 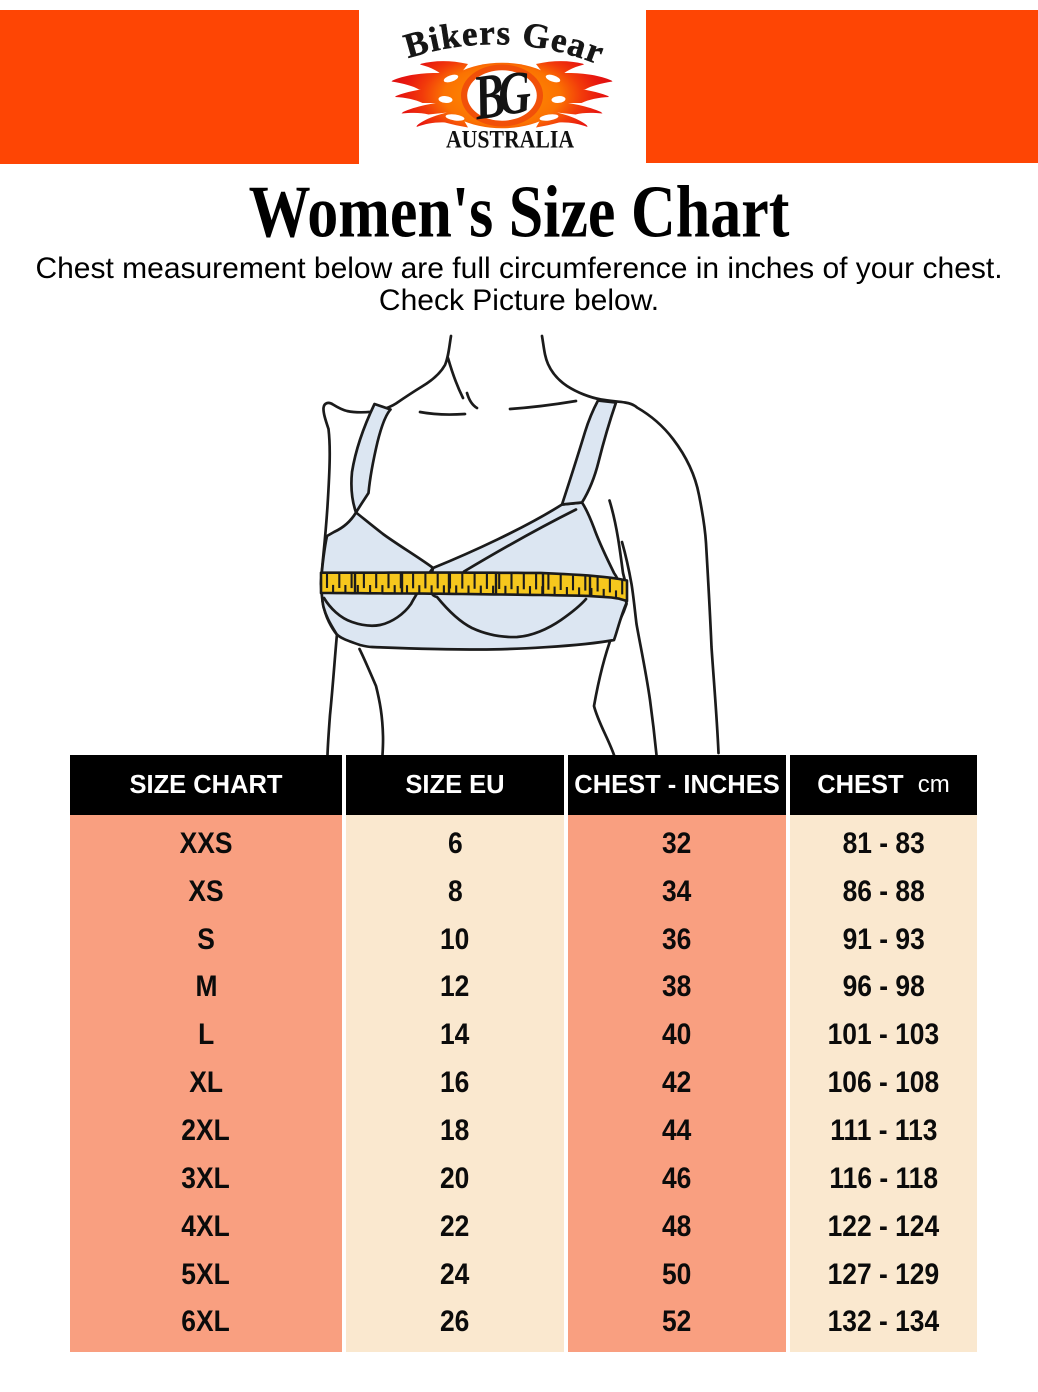 I want to click on svg-text: G, so click(x=514, y=92).